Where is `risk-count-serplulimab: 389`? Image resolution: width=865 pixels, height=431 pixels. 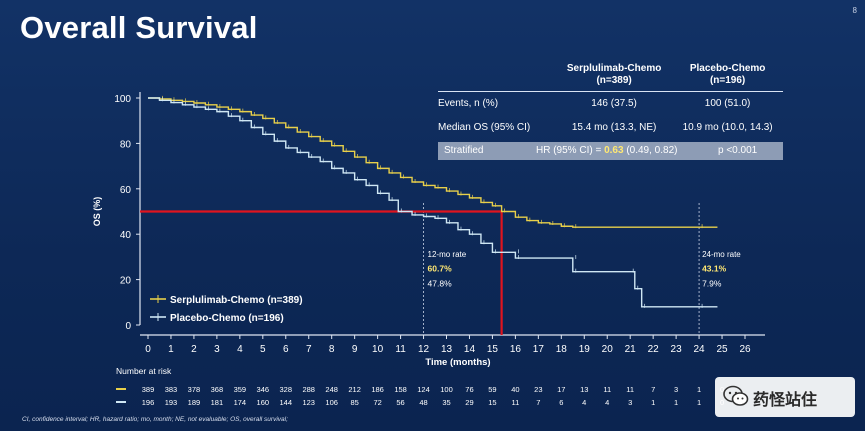 risk-count-serplulimab: 389 is located at coordinates (148, 389).